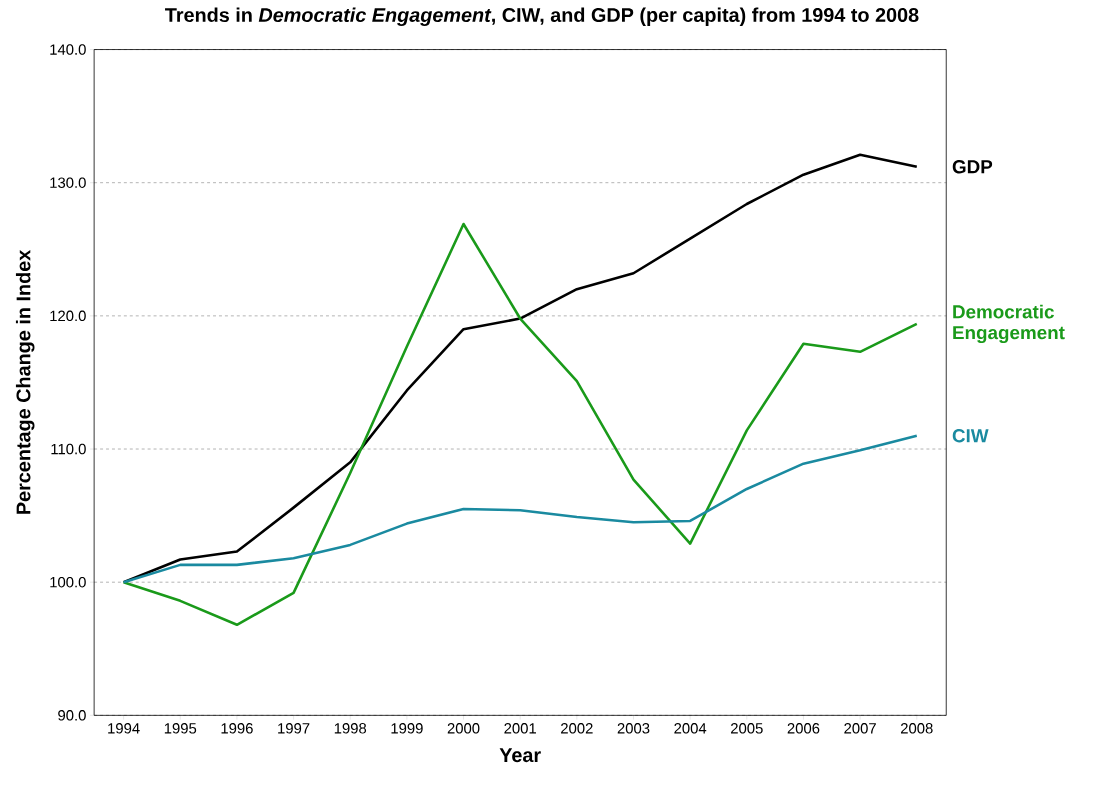  What do you see at coordinates (68, 183) in the screenshot?
I see `y-tick-label: 130.0` at bounding box center [68, 183].